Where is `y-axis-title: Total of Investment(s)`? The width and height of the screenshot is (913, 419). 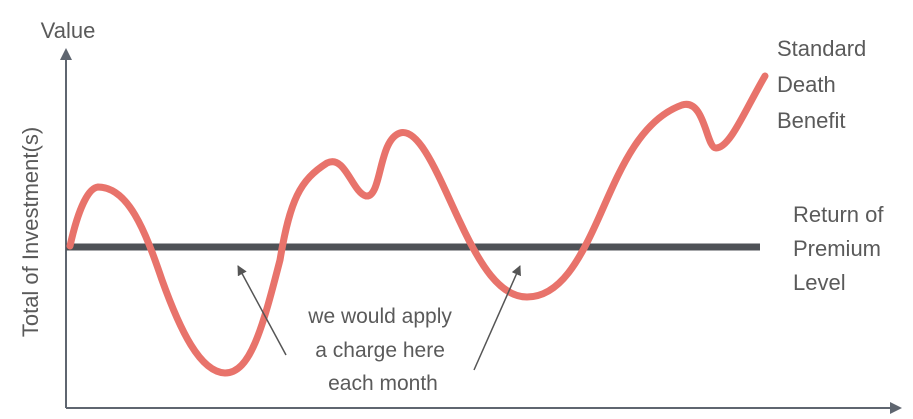 y-axis-title: Total of Investment(s) is located at coordinates (30, 232).